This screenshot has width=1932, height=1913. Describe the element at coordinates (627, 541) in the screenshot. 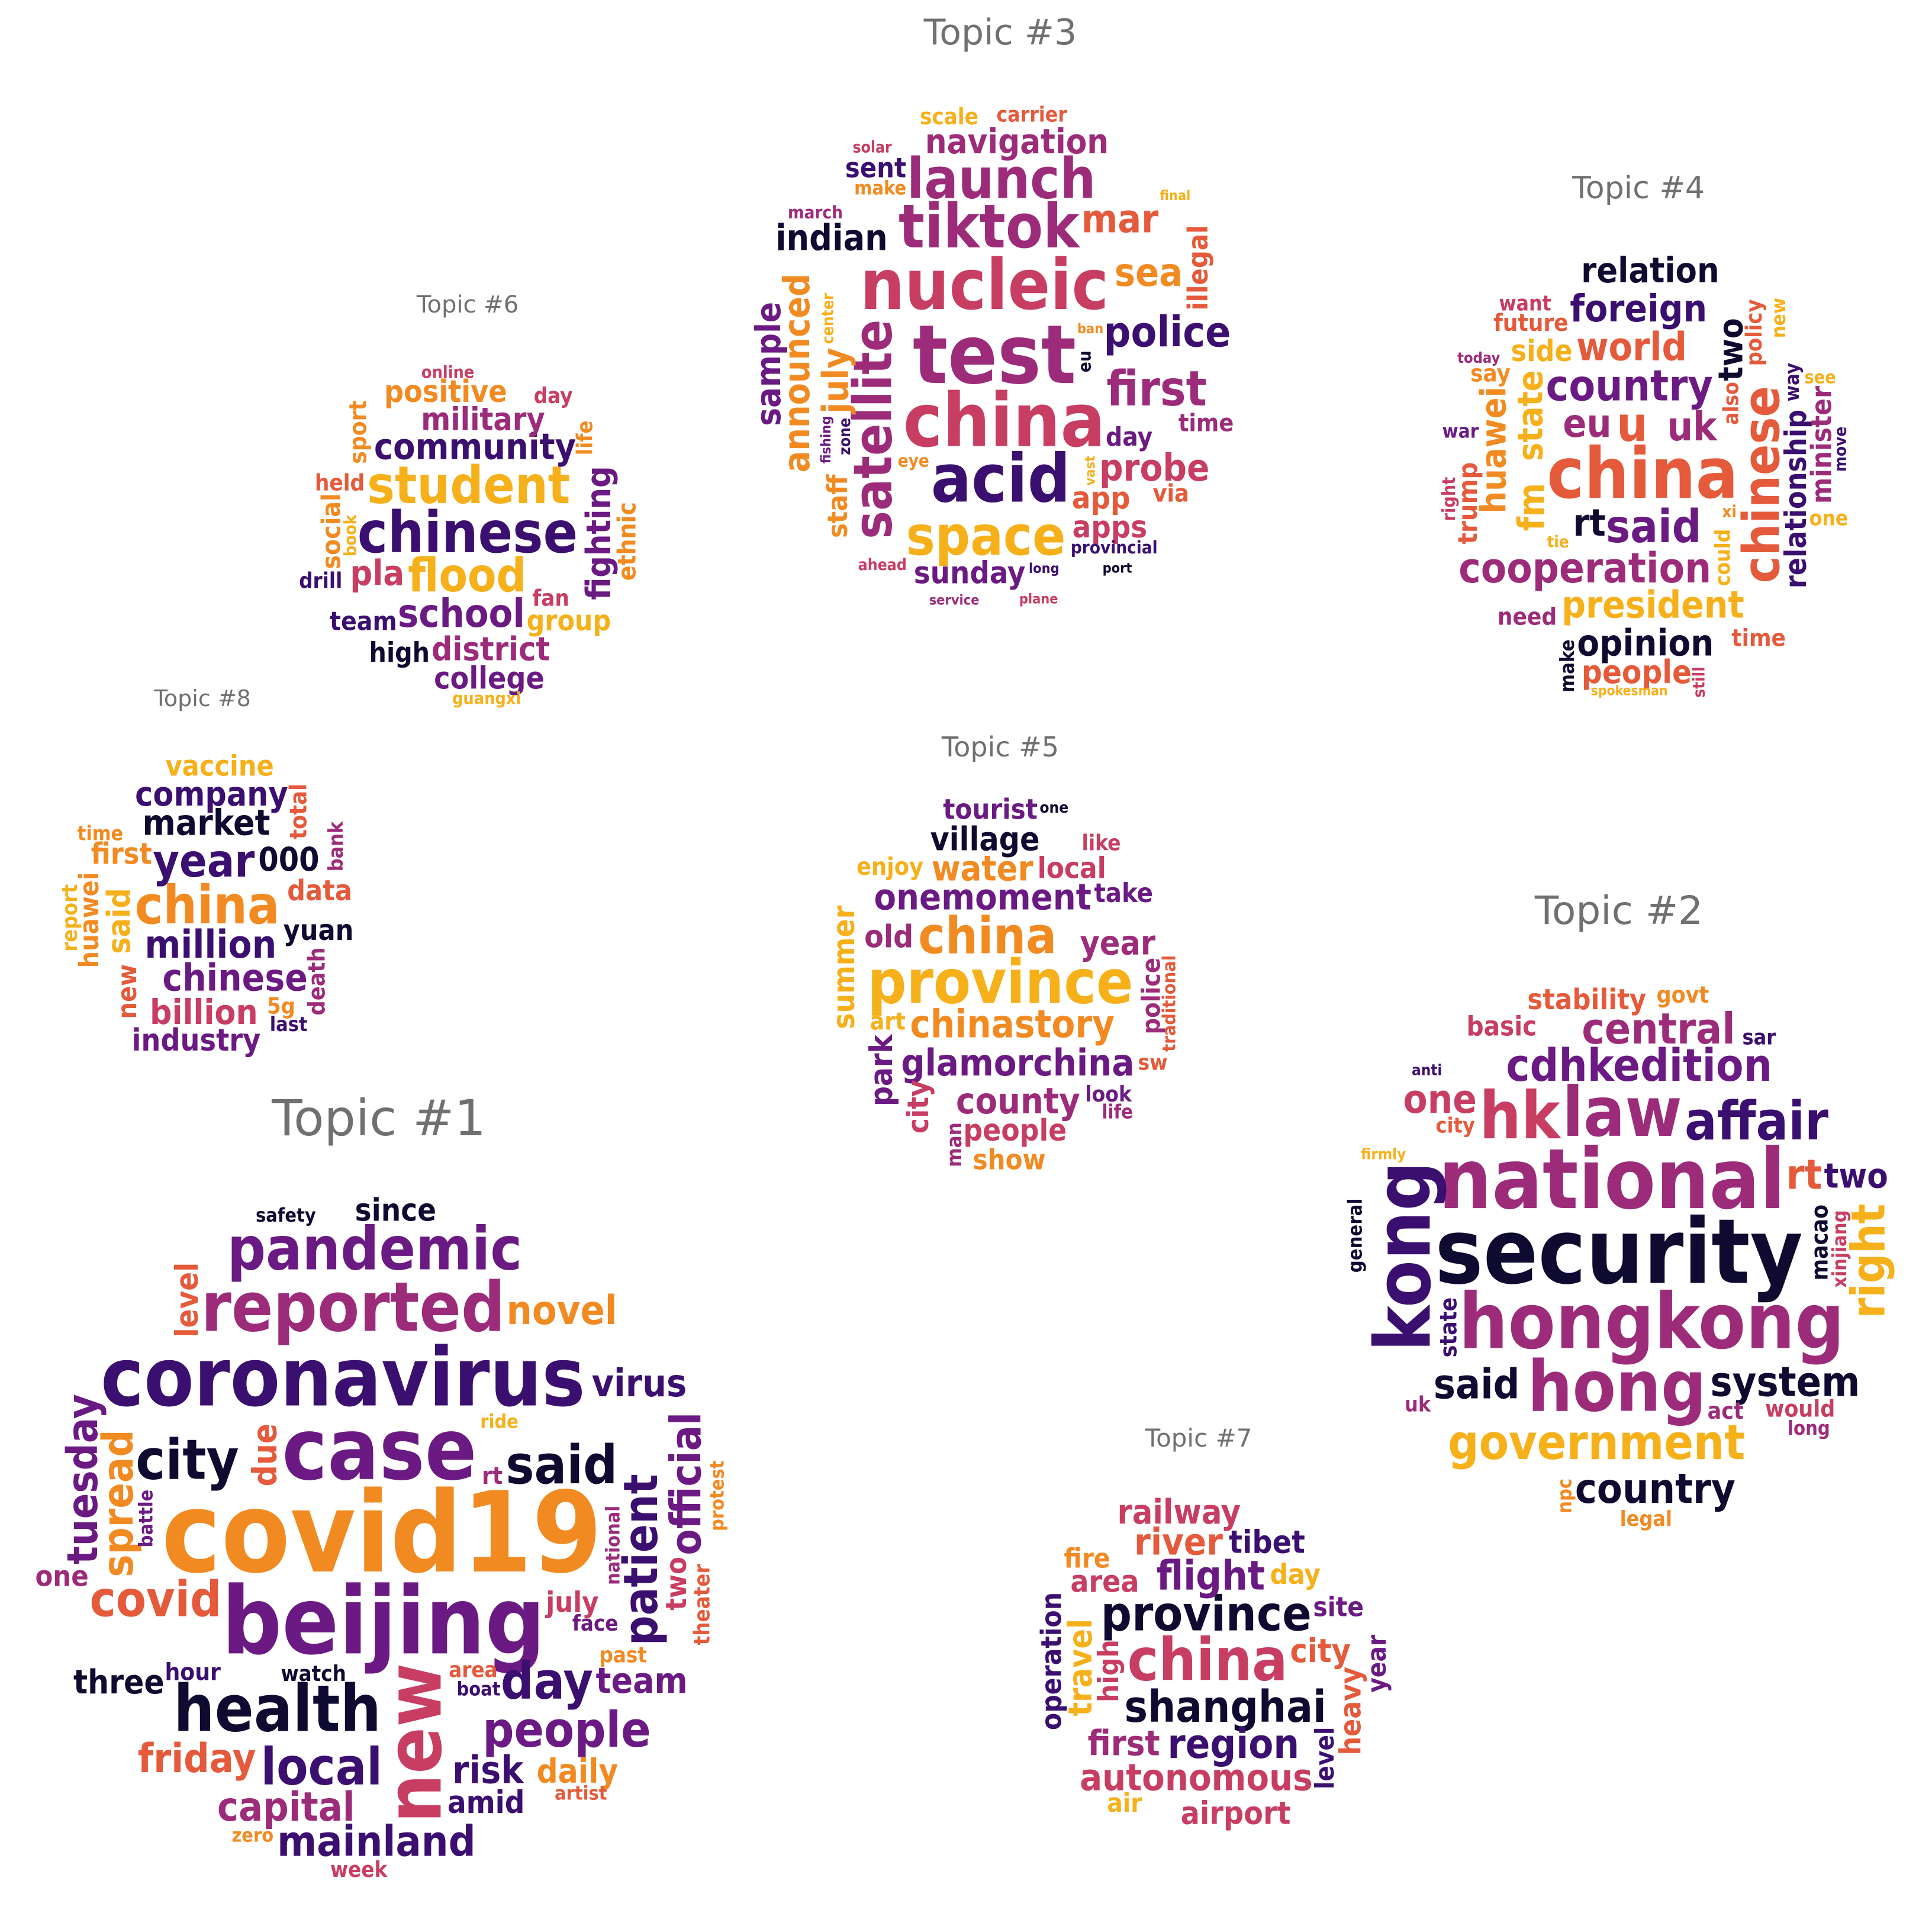

I see `word-ethnic: ethnic` at that location.